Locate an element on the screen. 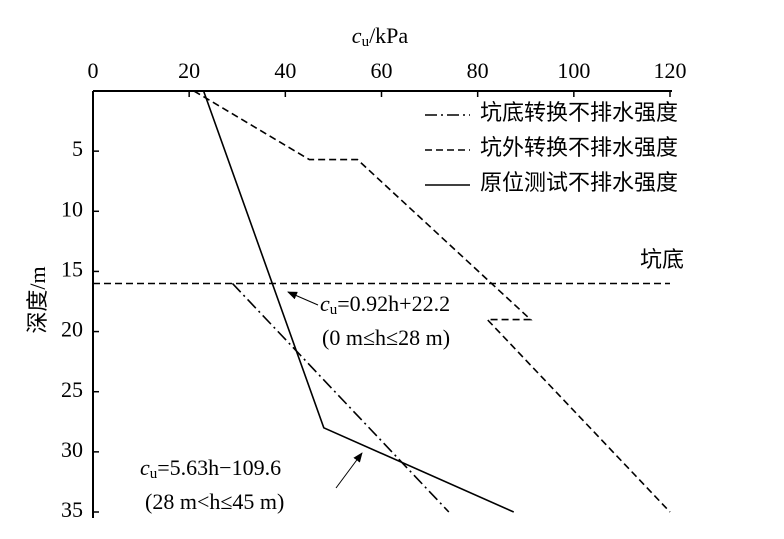 This screenshot has width=784, height=539. legend-label: 坑底转换不排水强度 is located at coordinates (579, 112).